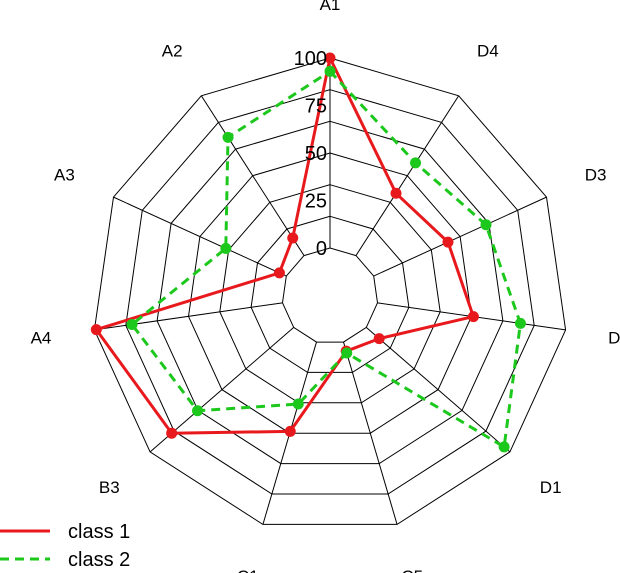 This screenshot has width=620, height=573. What do you see at coordinates (330, 71) in the screenshot?
I see `point-class-2-a1` at bounding box center [330, 71].